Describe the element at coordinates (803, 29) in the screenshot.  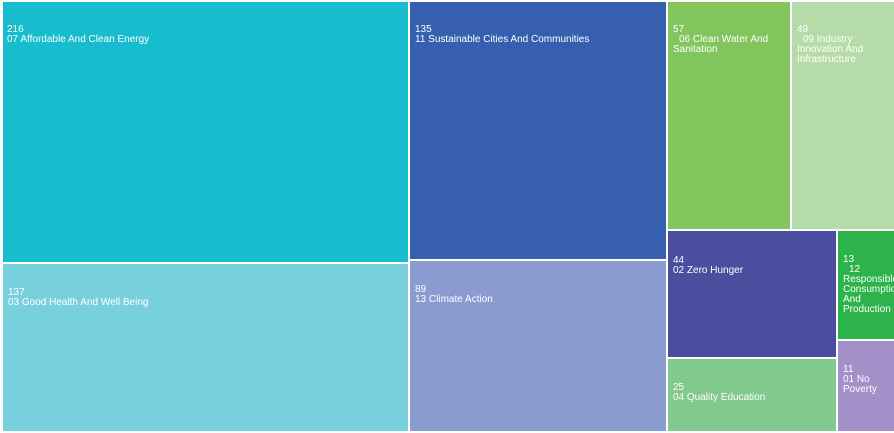
I see `tile-value-label: 49` at that location.